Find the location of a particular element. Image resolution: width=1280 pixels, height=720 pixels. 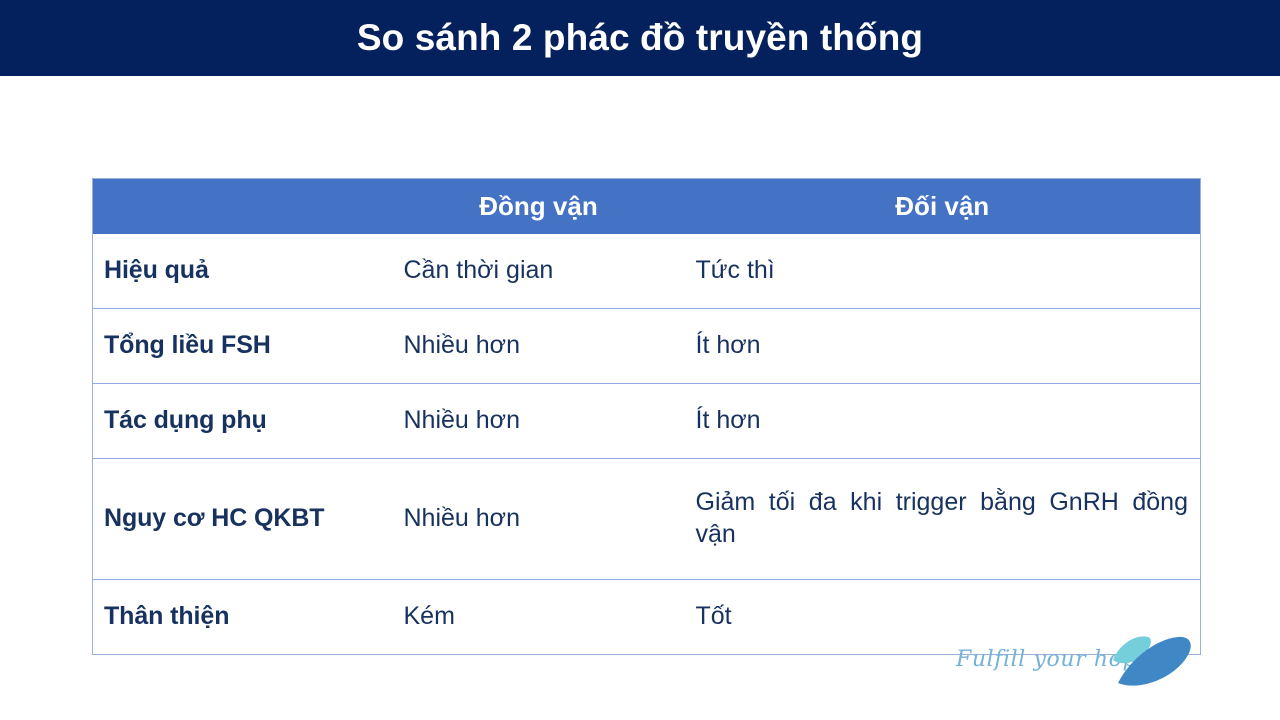

table-row: Tác dụng phụ Nhiều hơn Ít hơn is located at coordinates (646, 421).